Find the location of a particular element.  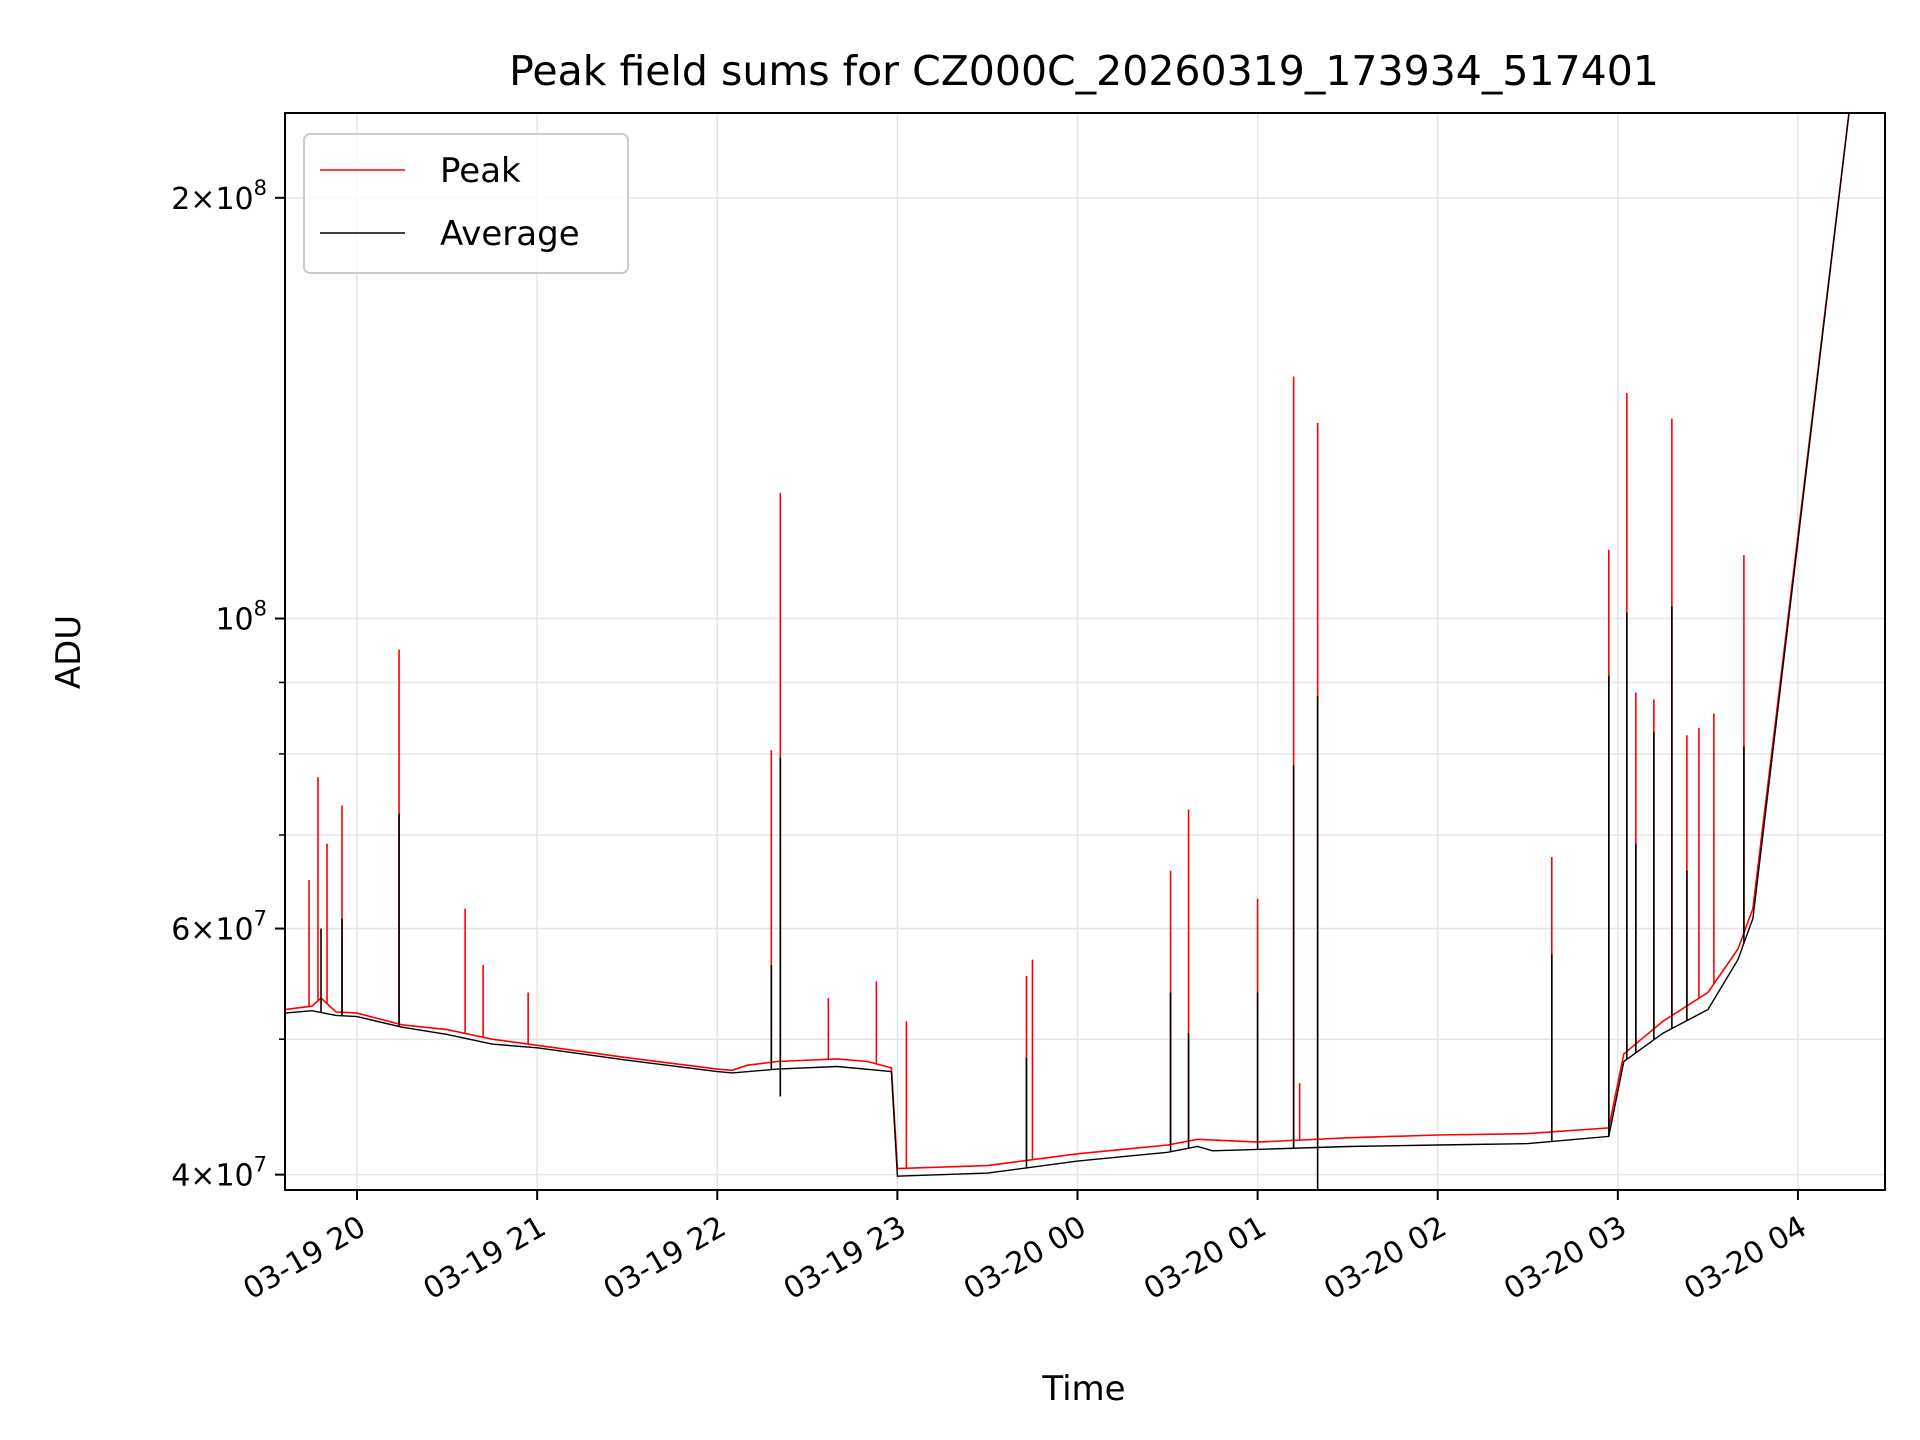

x-axis-label: Time is located at coordinates (1083, 1389).